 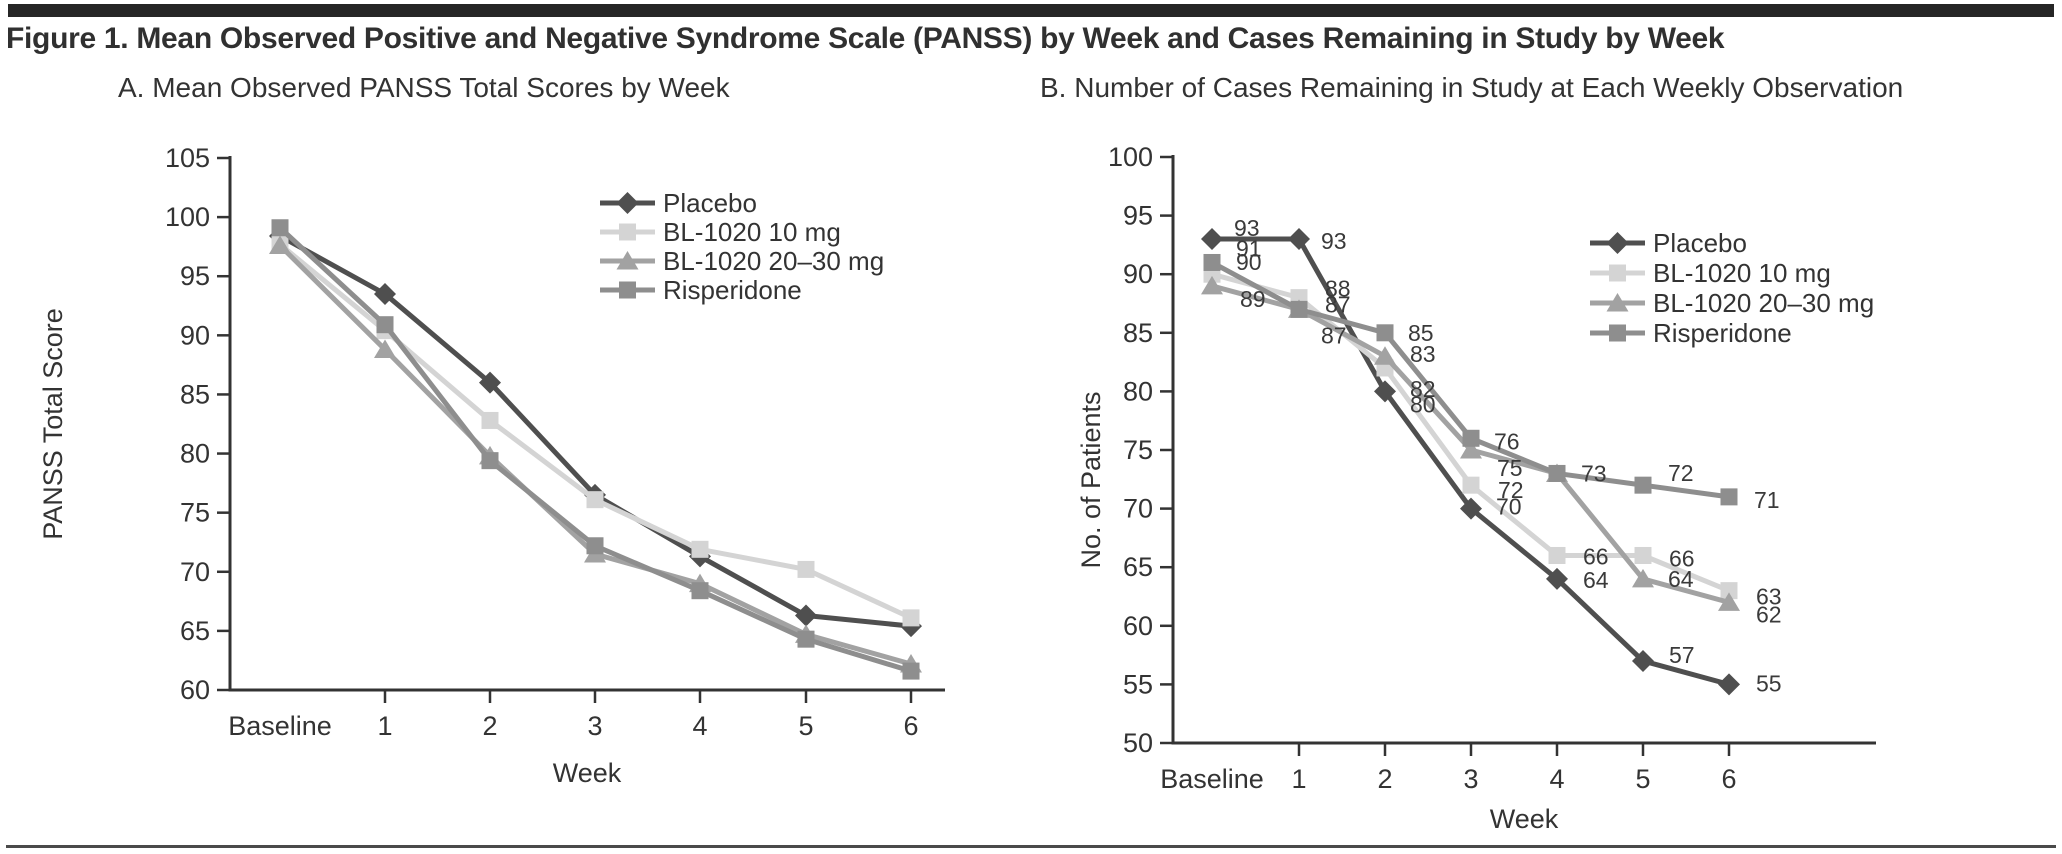 What do you see at coordinates (1249, 248) in the screenshot?
I see `point-label: 91` at bounding box center [1249, 248].